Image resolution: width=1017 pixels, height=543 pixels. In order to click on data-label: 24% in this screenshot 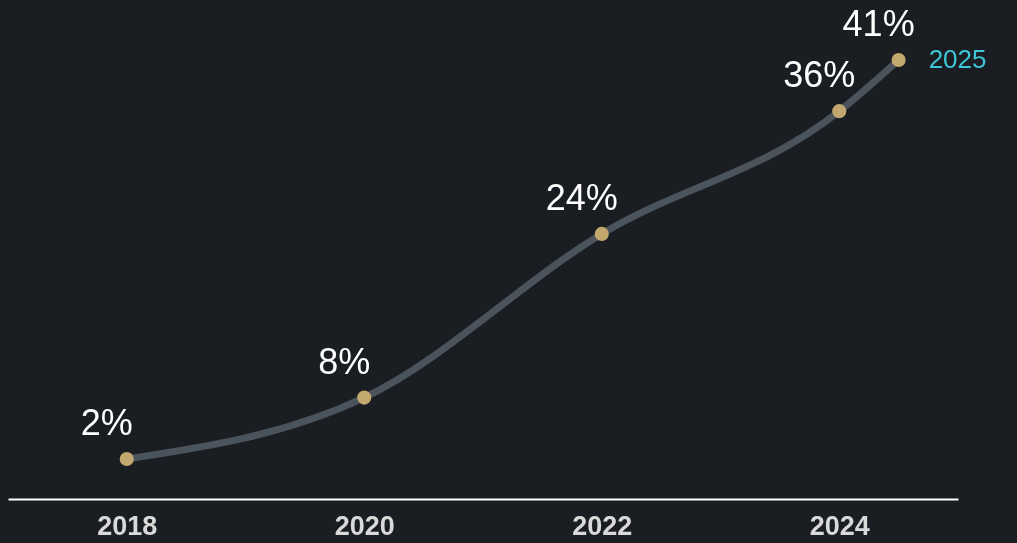, I will do `click(581, 197)`.